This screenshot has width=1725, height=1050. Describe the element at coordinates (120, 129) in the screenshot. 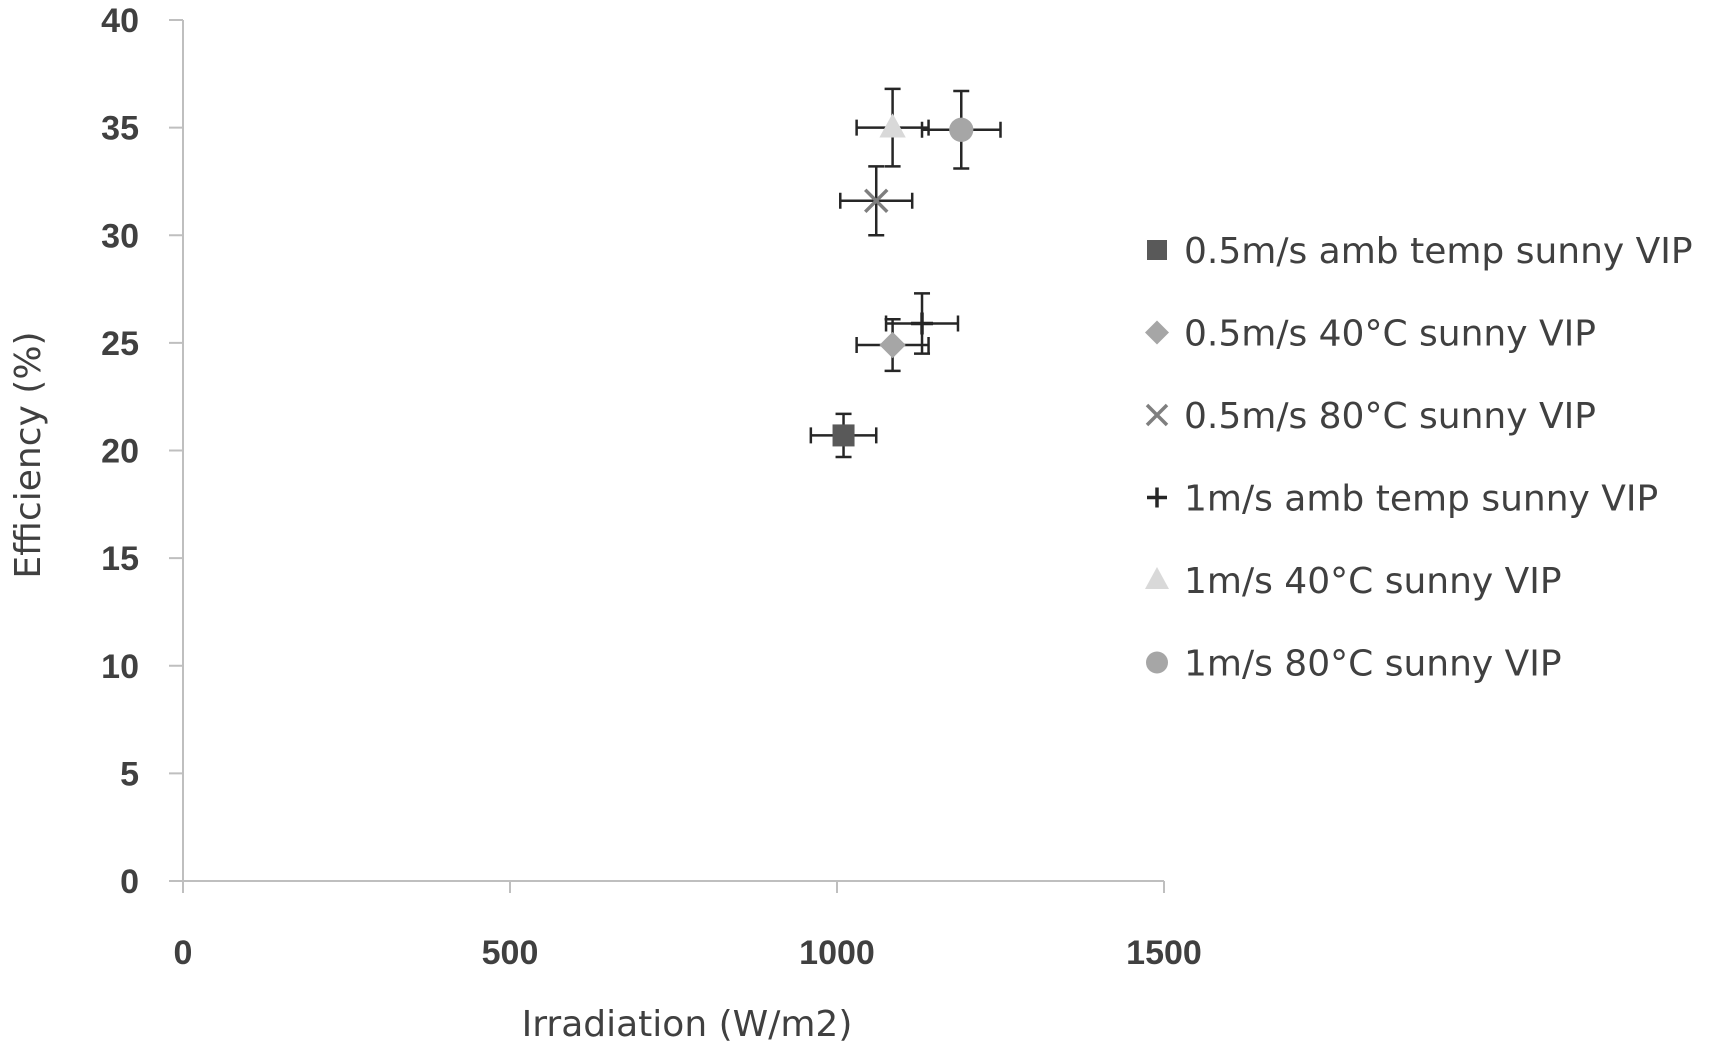

I see `y-tick-label: 35` at that location.